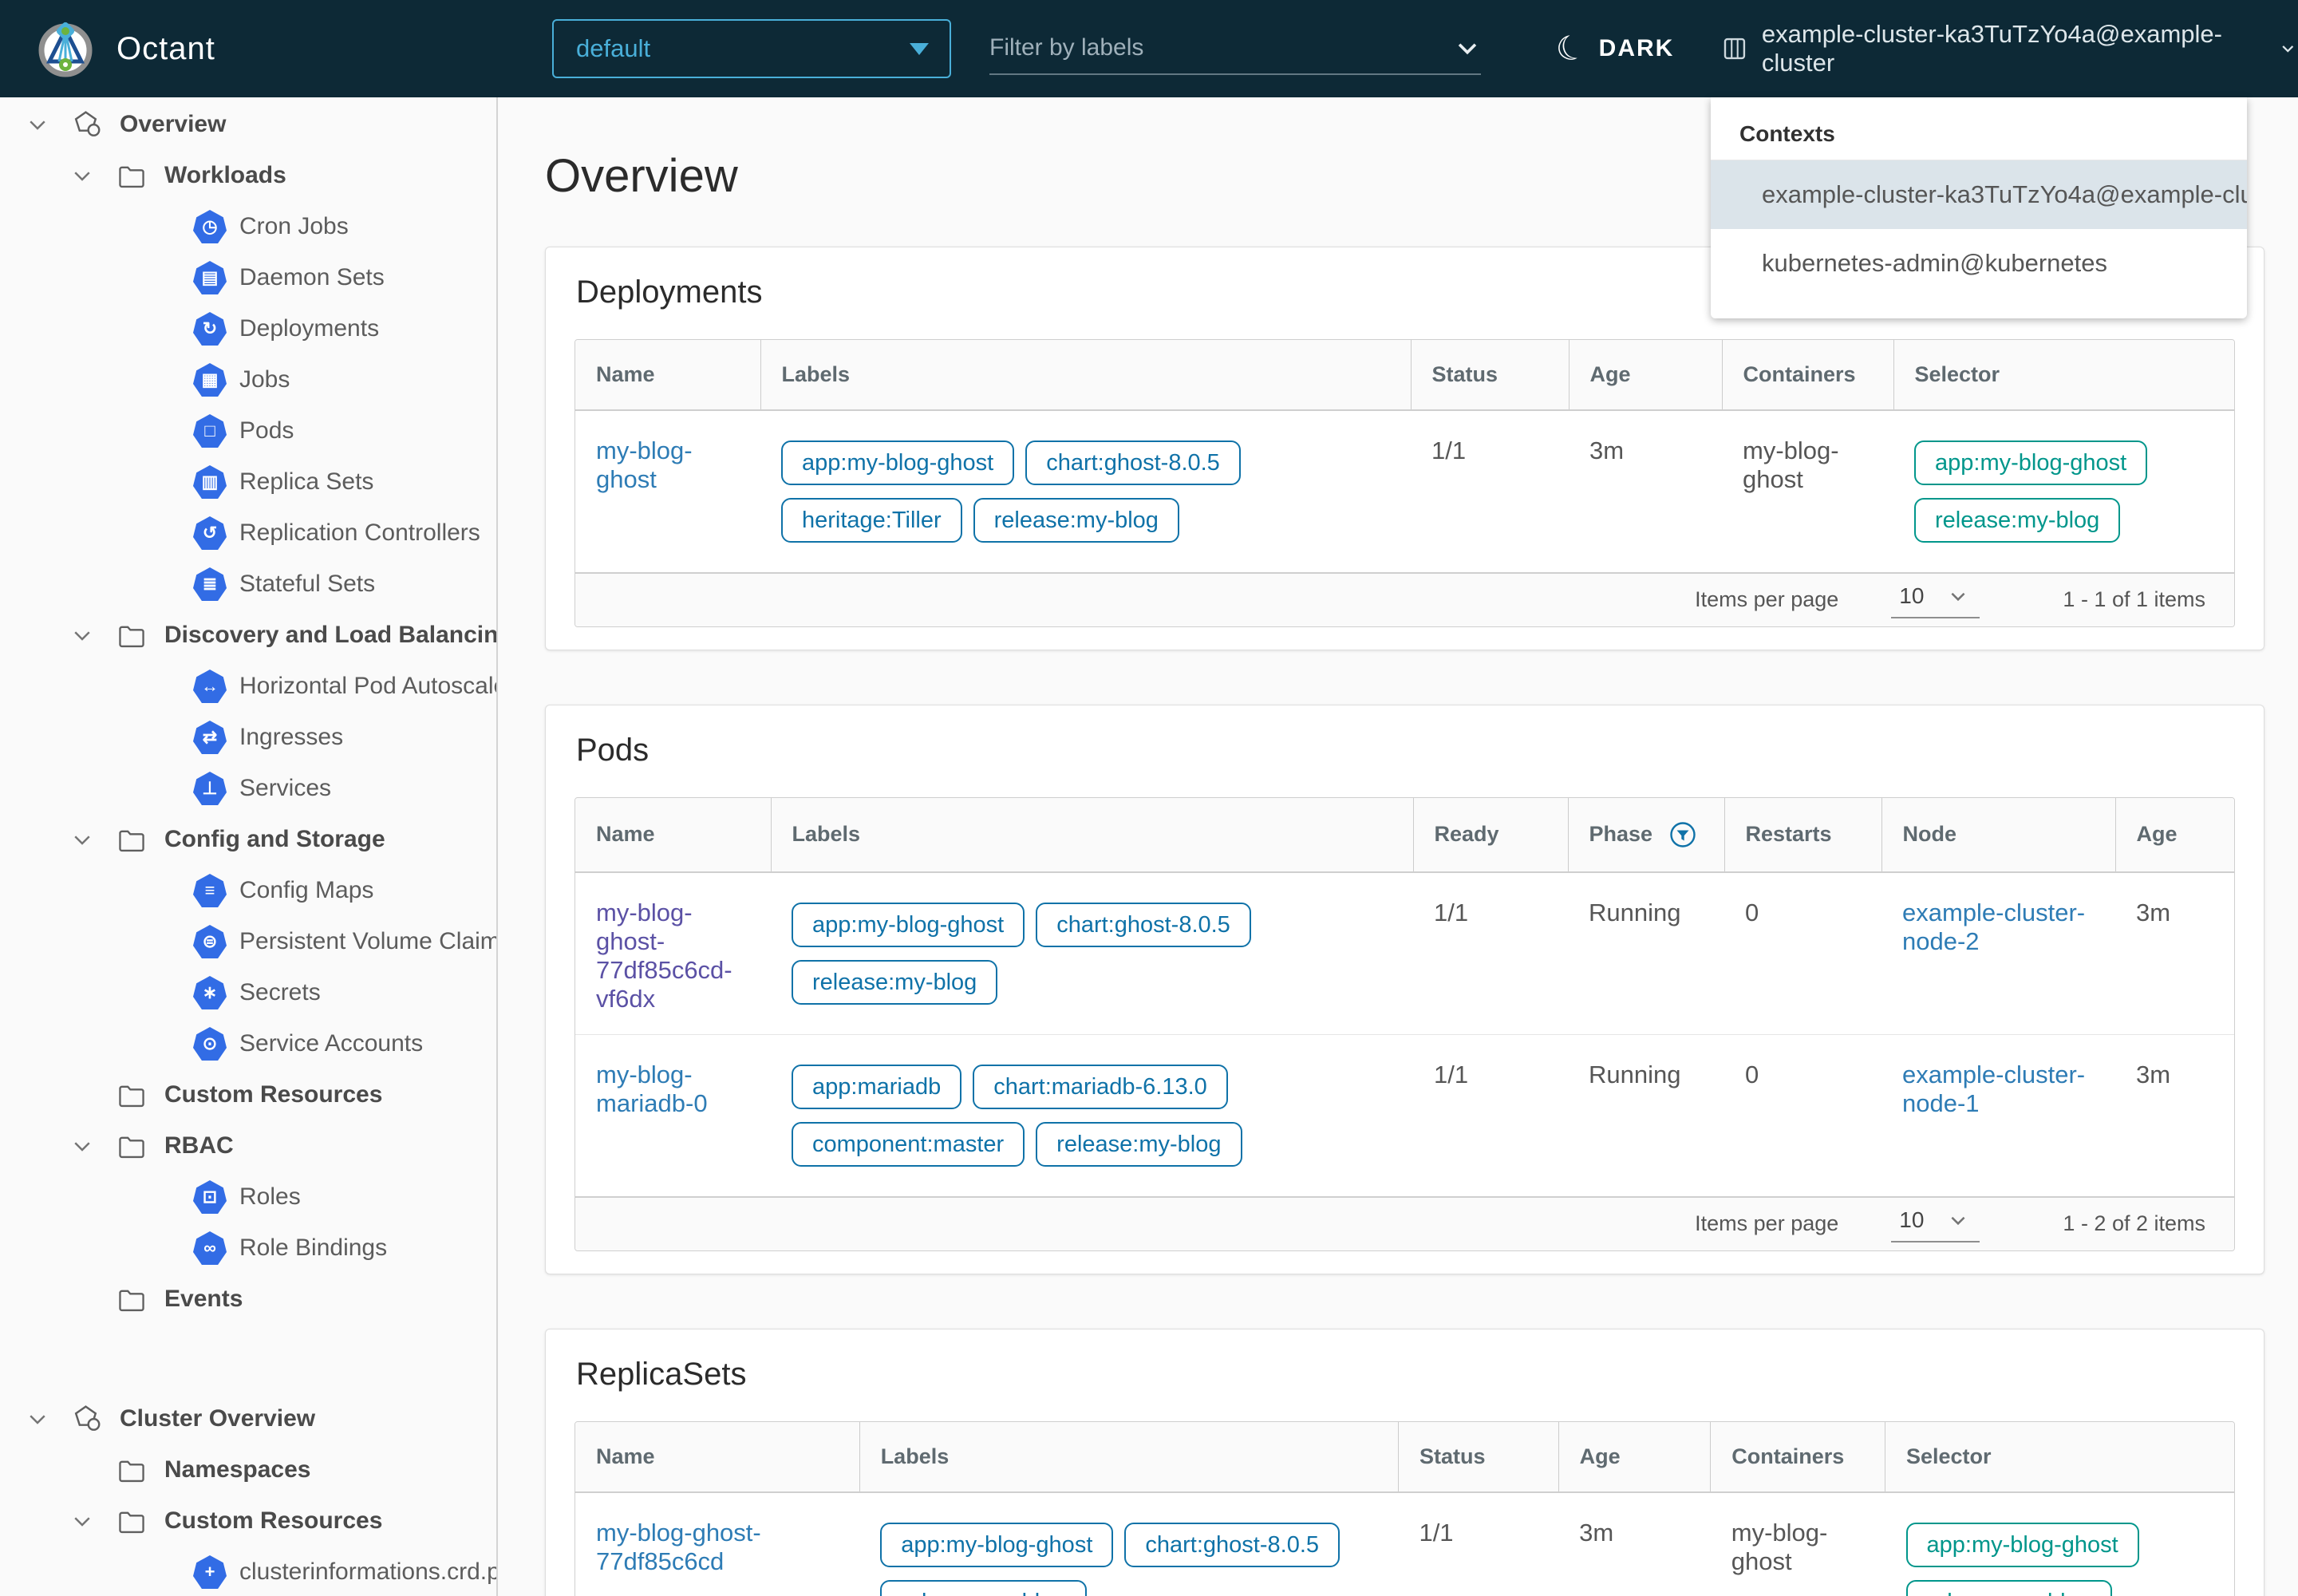 The height and width of the screenshot is (1596, 2298). I want to click on k8s-statefulset-icon: ≣, so click(210, 584).